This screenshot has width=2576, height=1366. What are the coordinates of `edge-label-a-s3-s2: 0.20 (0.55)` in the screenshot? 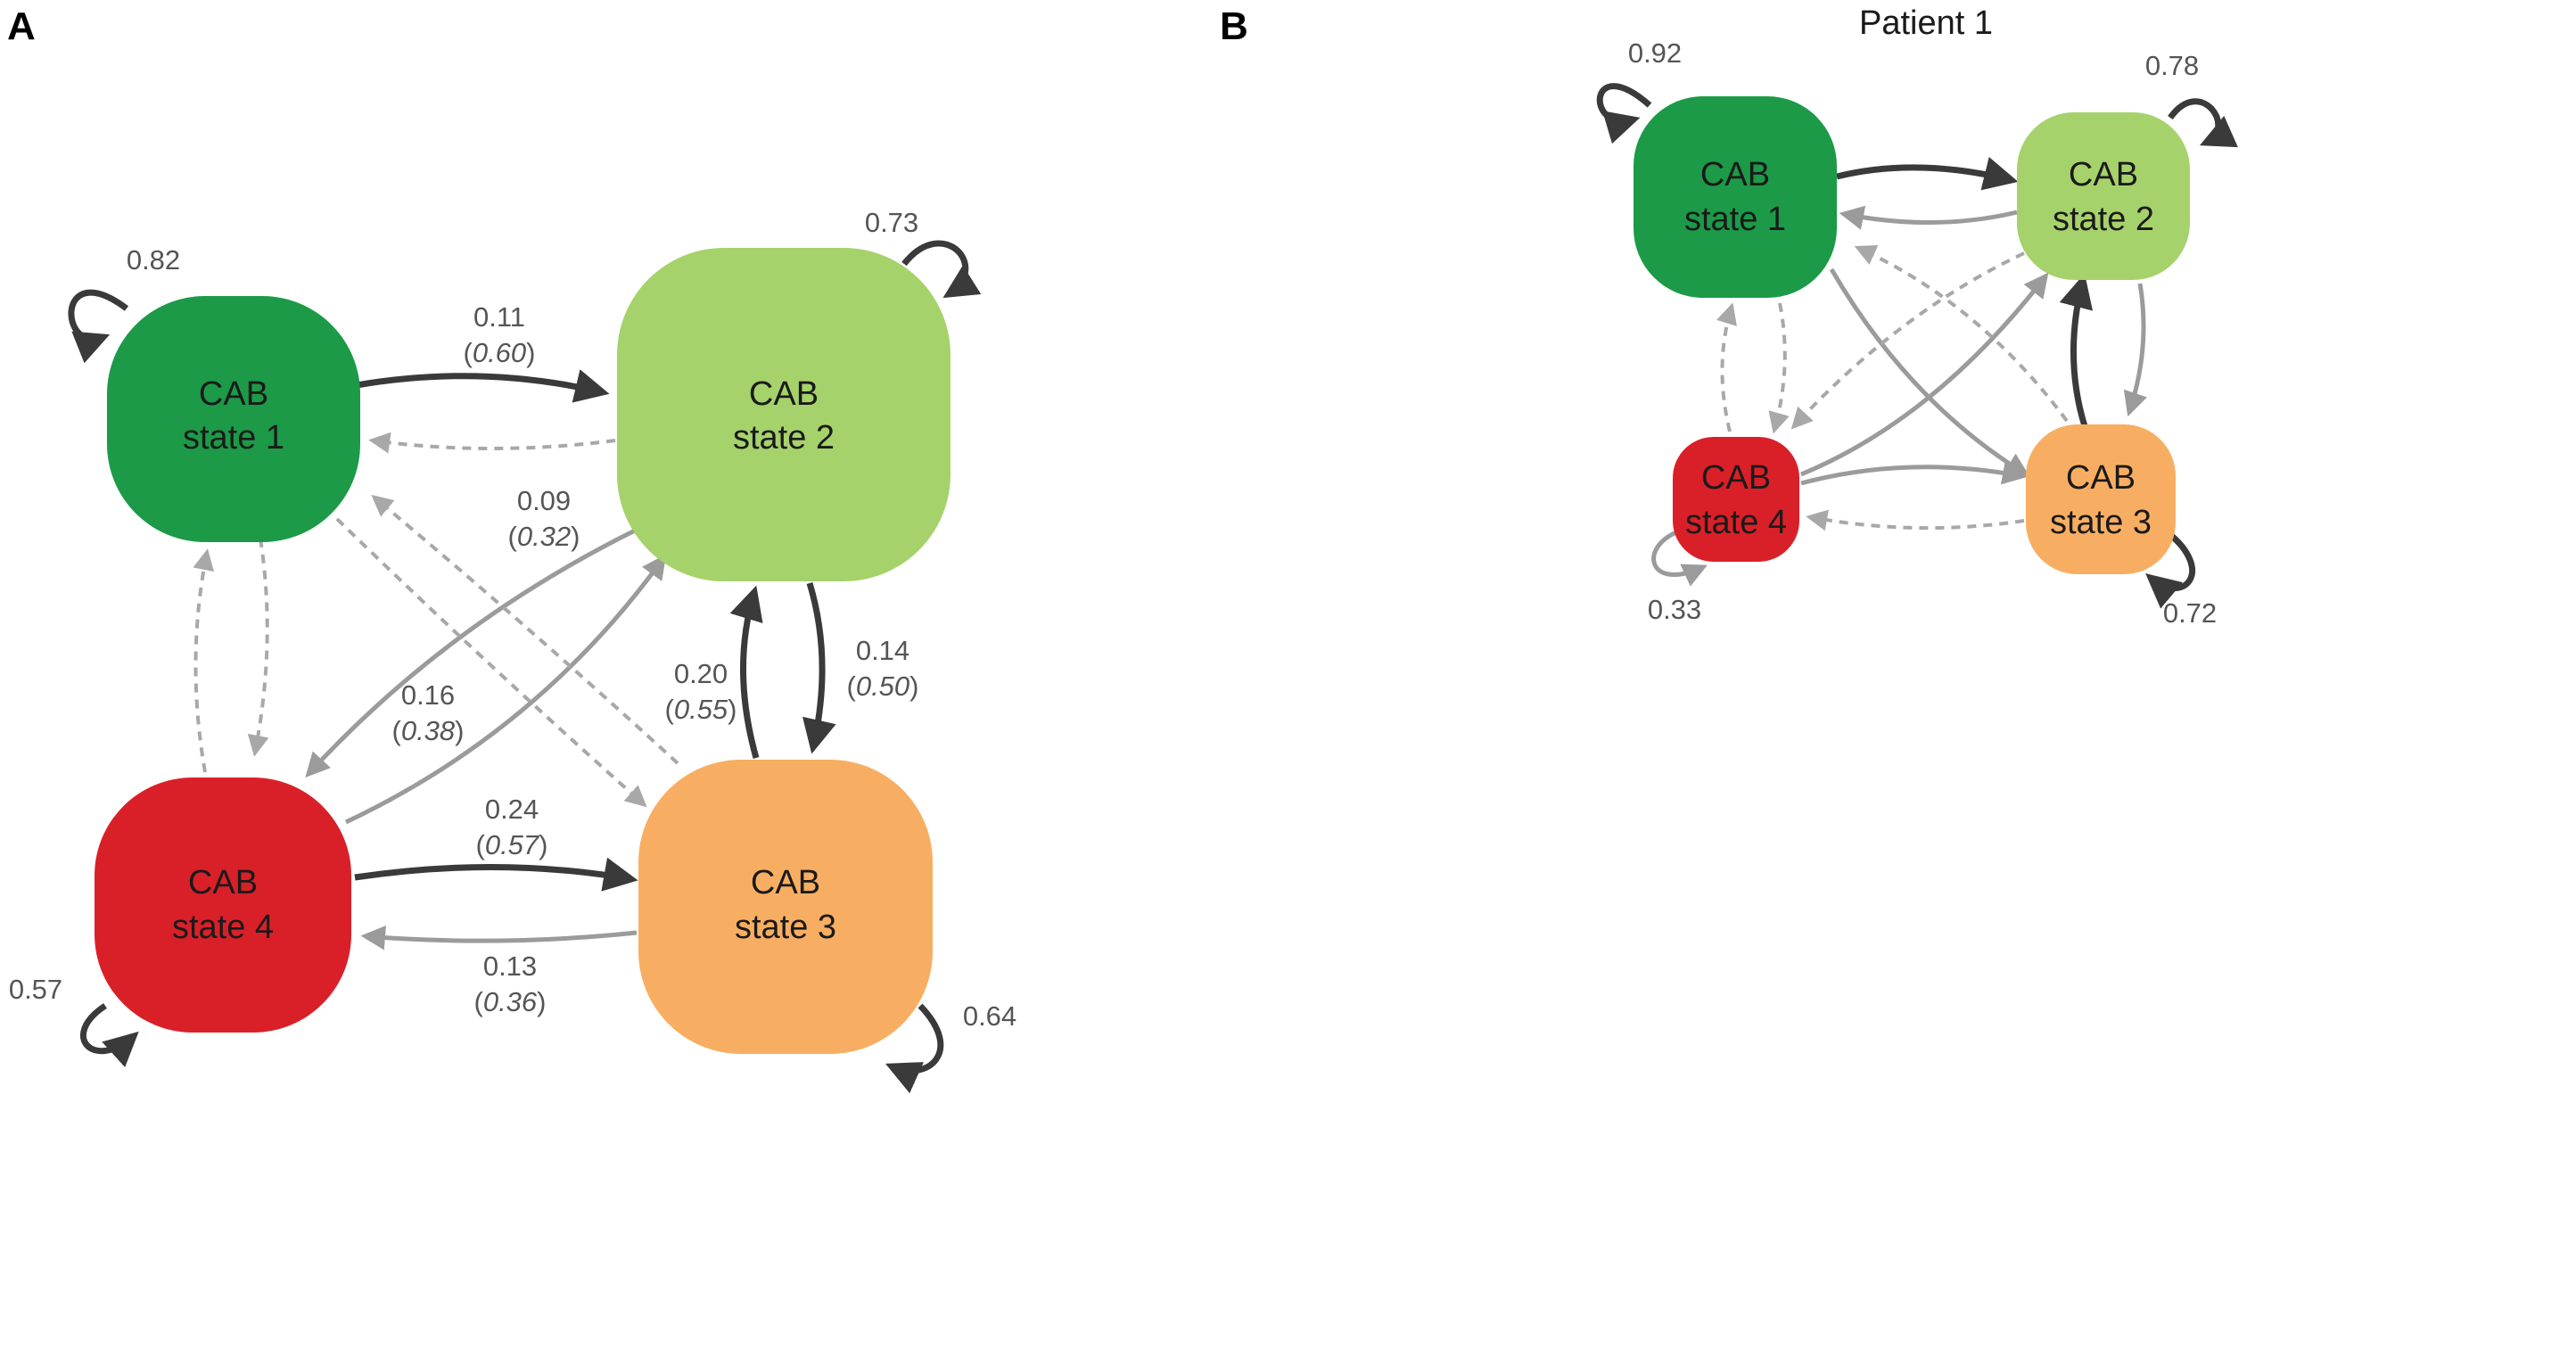 It's located at (701, 691).